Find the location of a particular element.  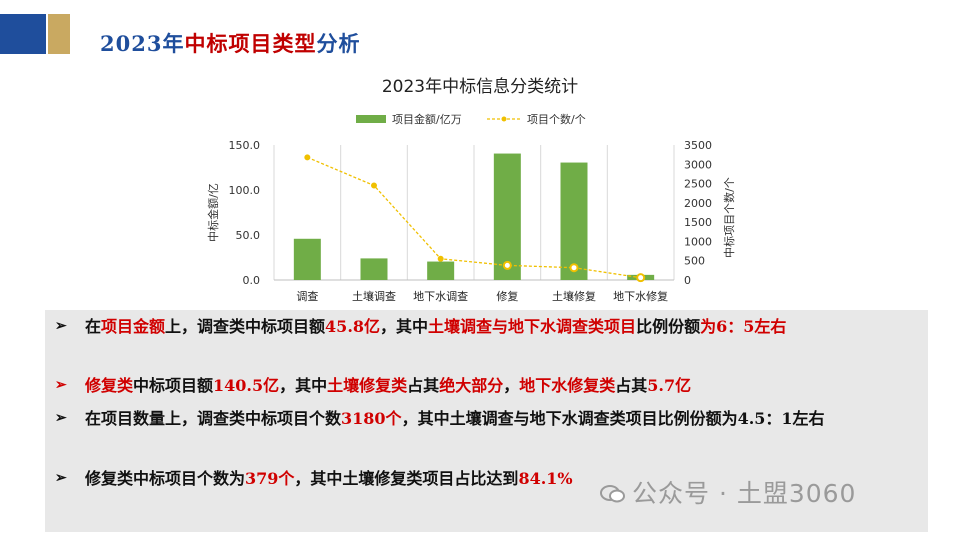

bullet-segment: 修复类中标项目个数为 is located at coordinates (165, 478).